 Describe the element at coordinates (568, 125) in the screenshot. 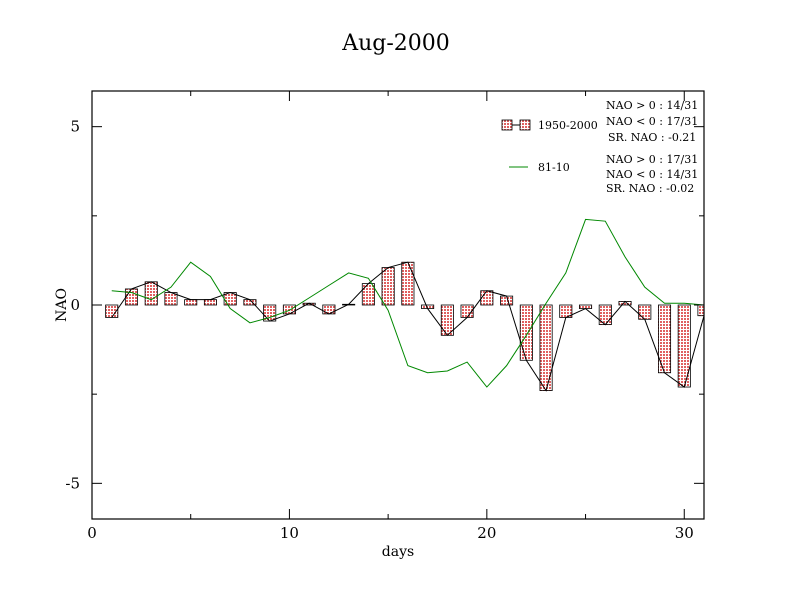

I see `legend-label-1950-2000: 1950-2000` at that location.